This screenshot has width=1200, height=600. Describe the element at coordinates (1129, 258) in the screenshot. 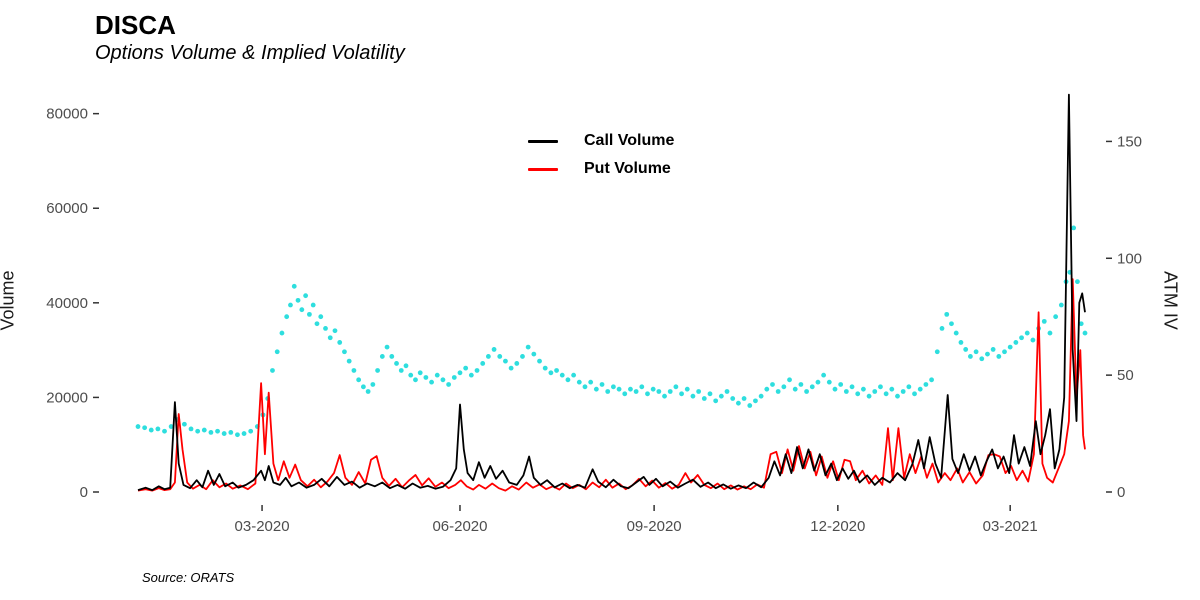

I see `right-axis-tick-label: 100` at that location.